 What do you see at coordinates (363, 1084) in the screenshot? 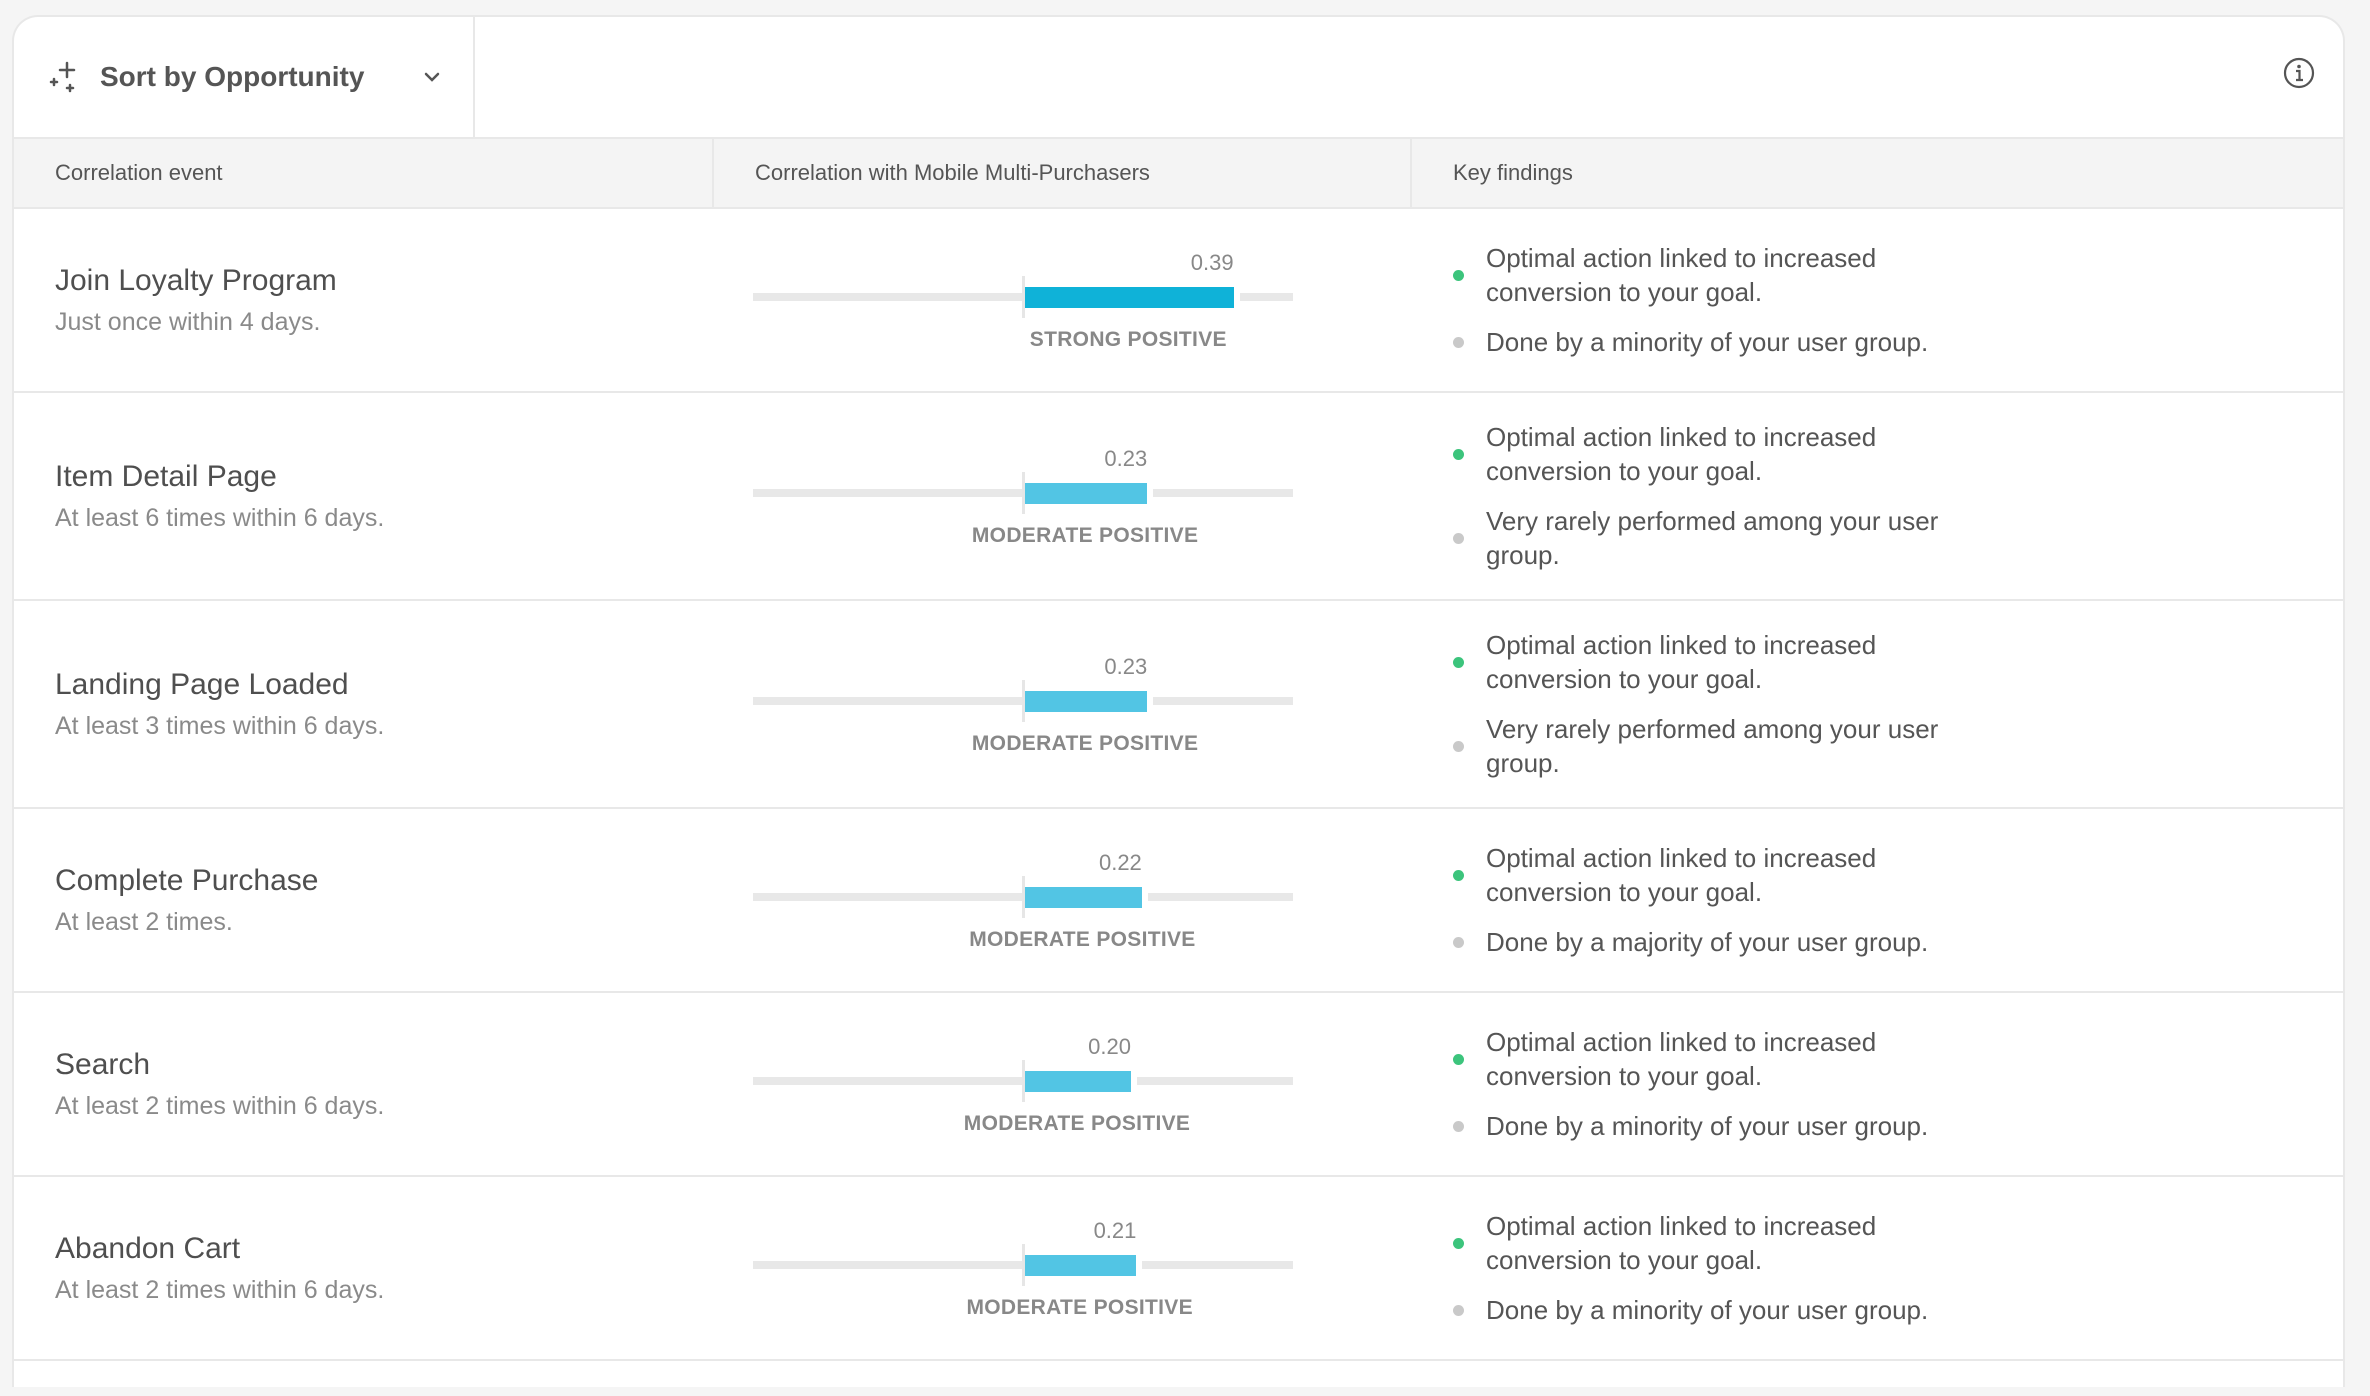
I see `event-cell: Search At least 2 times within 6 days.` at bounding box center [363, 1084].